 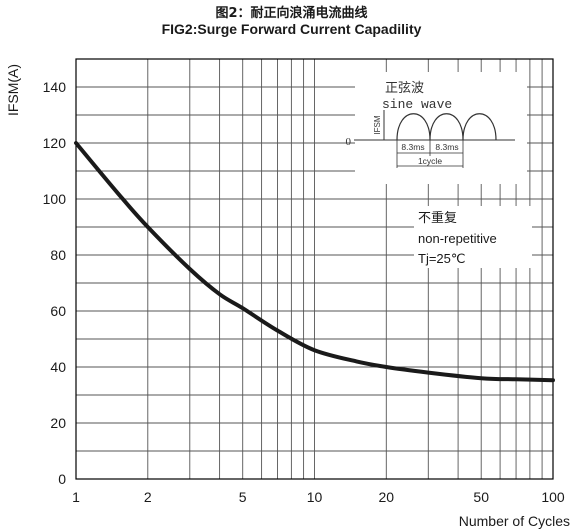 I want to click on x-tick-label: 100, so click(x=553, y=497).